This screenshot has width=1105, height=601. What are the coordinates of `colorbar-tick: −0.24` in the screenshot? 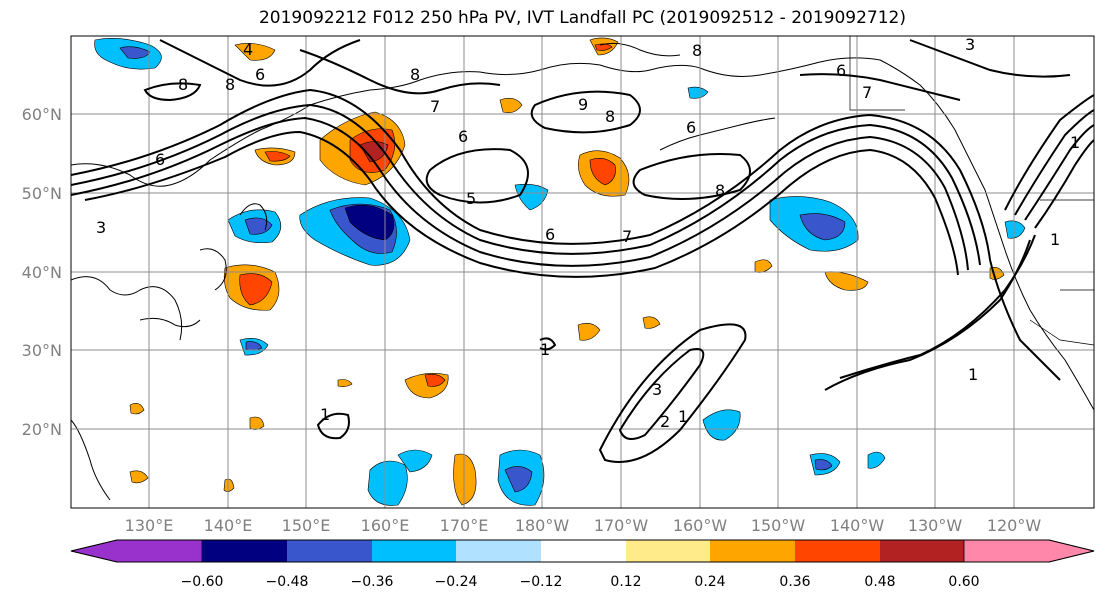 It's located at (456, 582).